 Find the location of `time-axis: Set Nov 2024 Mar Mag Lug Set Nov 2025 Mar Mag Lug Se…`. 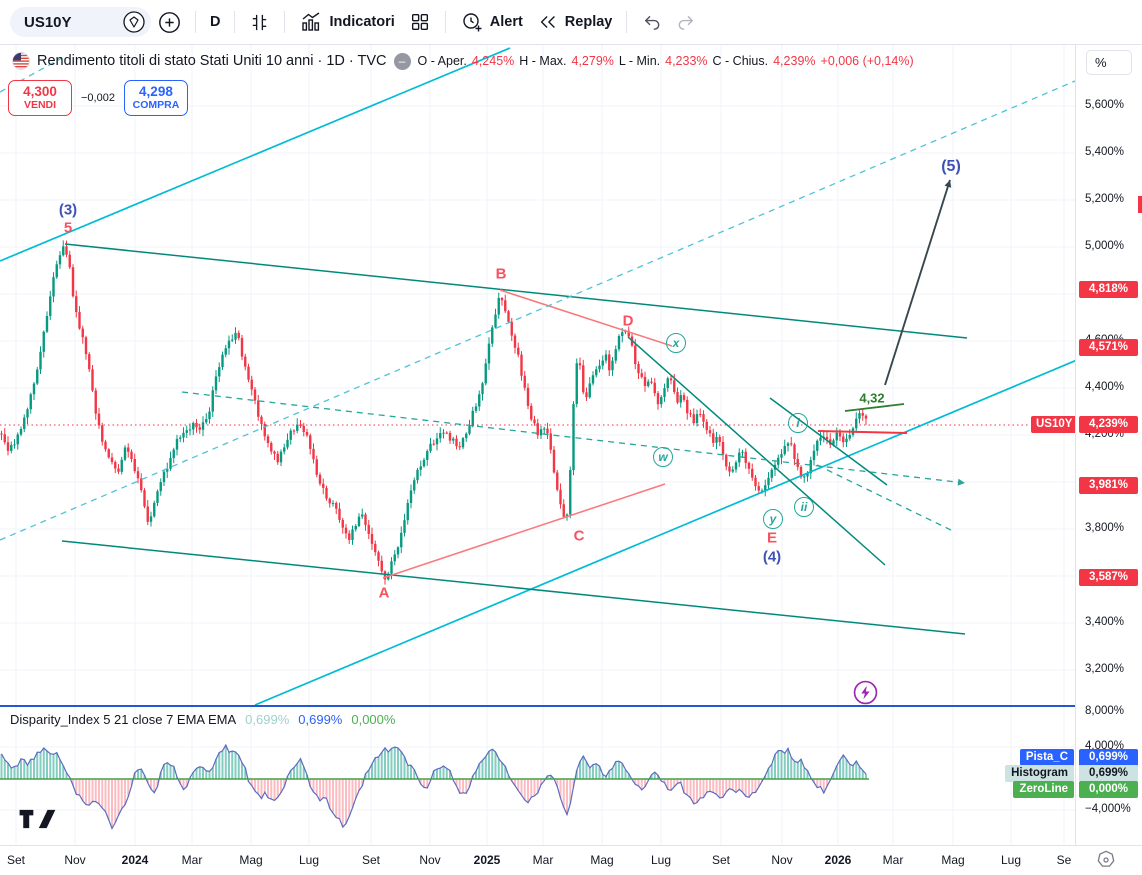

time-axis: Set Nov 2024 Mar Mag Lug Set Nov 2025 Mar Mag Lug Se… is located at coordinates (571, 860).